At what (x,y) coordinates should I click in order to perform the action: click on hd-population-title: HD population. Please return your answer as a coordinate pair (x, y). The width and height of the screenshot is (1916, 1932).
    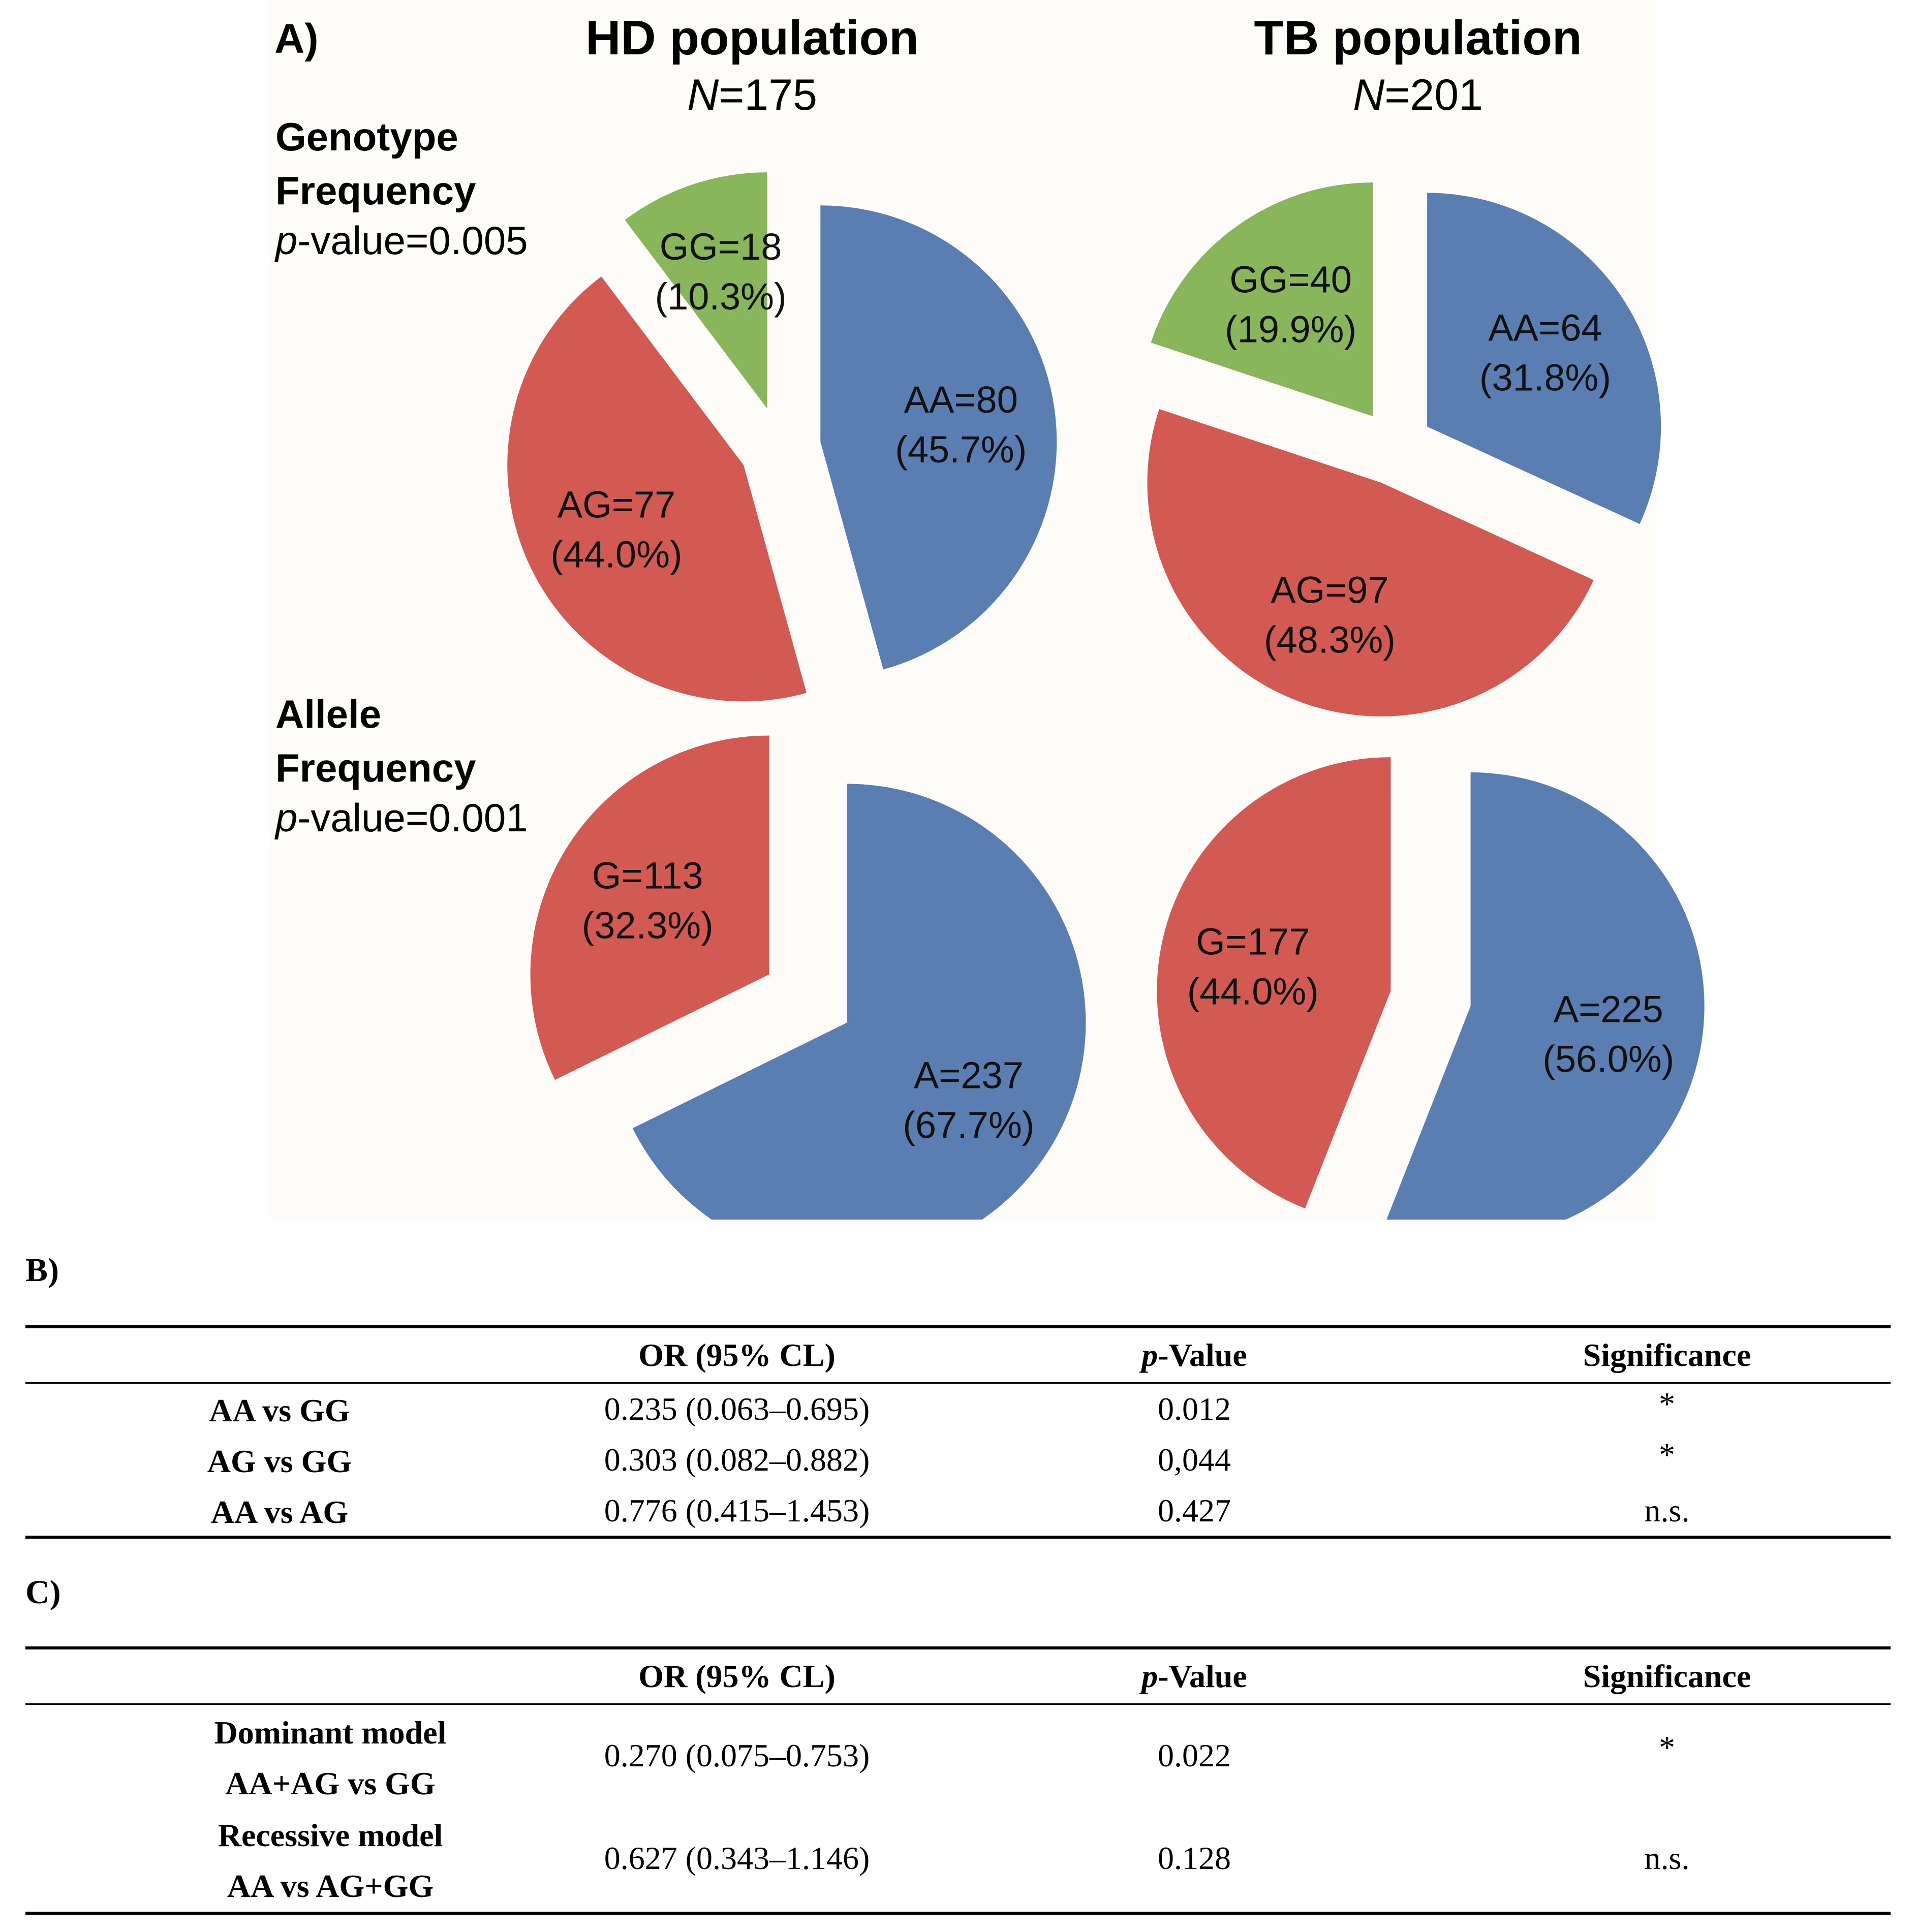
    Looking at the image, I should click on (752, 38).